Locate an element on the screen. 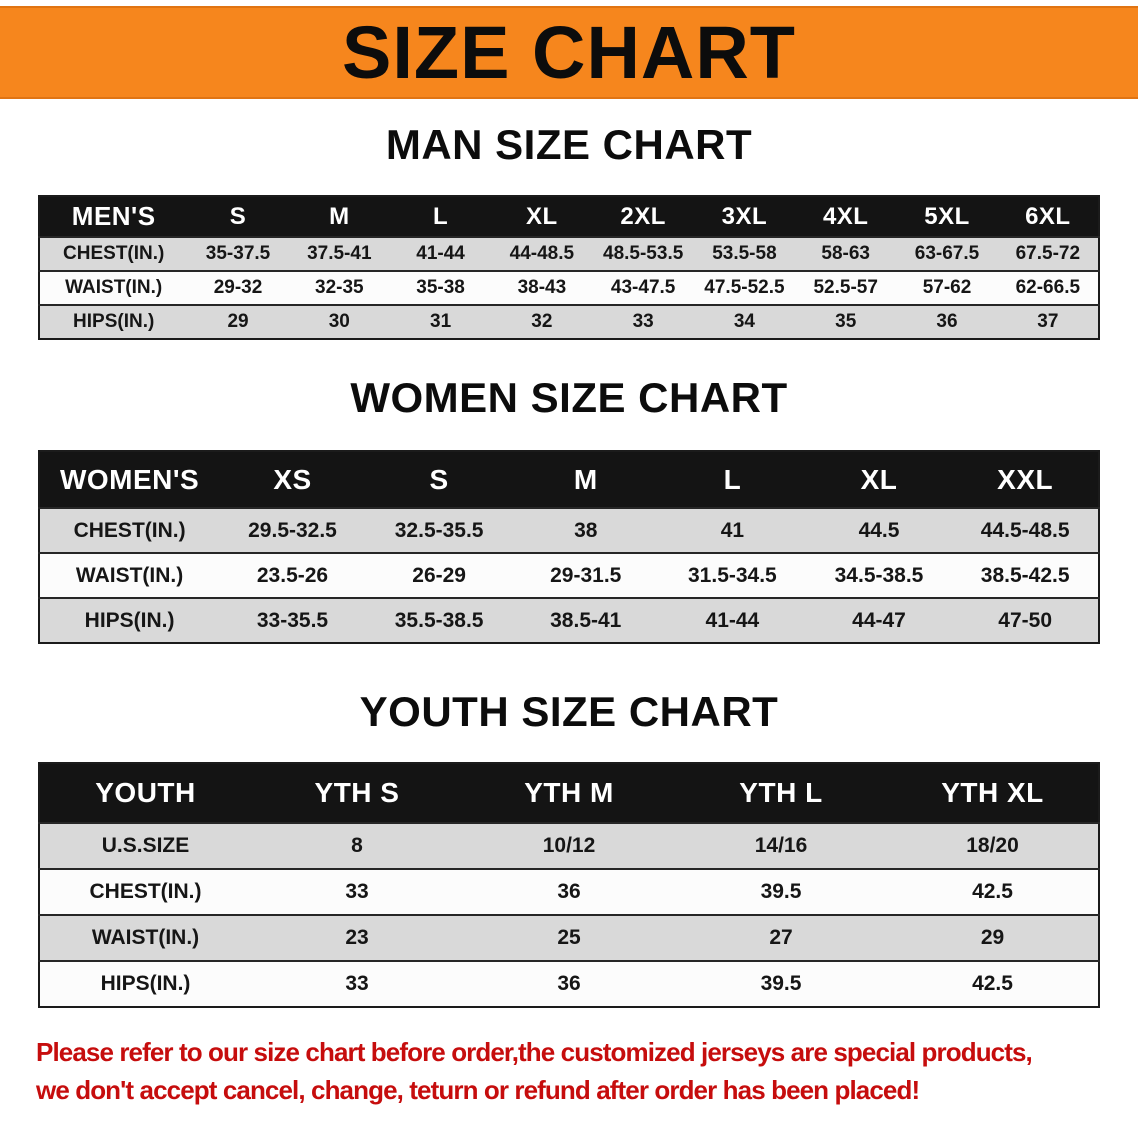 The image size is (1138, 1138). banner: SIZE CHART is located at coordinates (569, 52).